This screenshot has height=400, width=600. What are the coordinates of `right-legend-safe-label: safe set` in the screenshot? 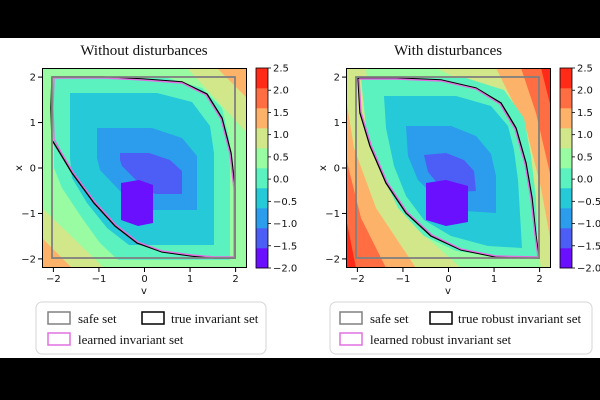 It's located at (389, 318).